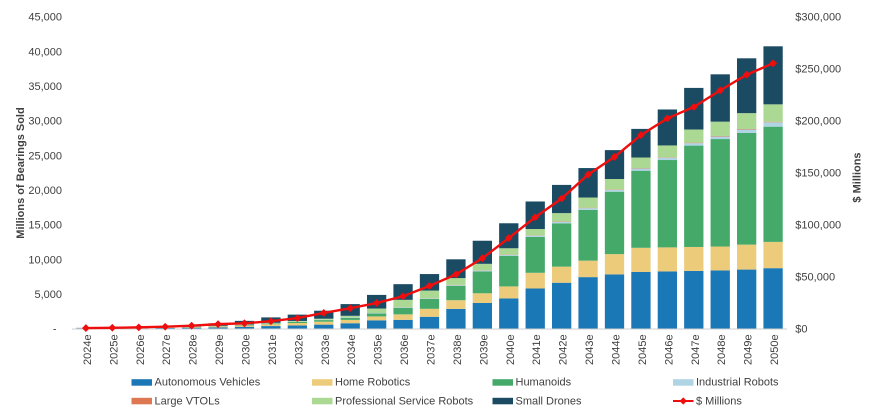  I want to click on svg-text: 5,000, so click(48, 295).